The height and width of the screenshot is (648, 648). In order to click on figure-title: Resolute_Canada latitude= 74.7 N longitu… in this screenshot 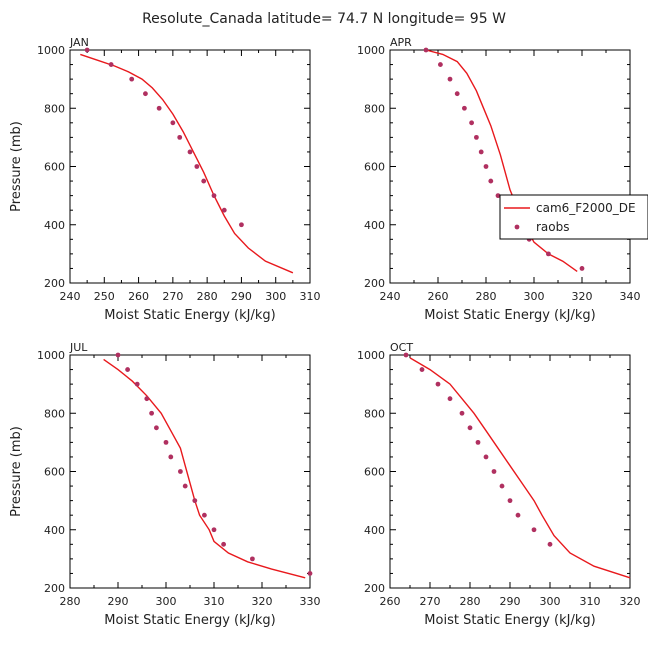, I will do `click(324, 19)`.